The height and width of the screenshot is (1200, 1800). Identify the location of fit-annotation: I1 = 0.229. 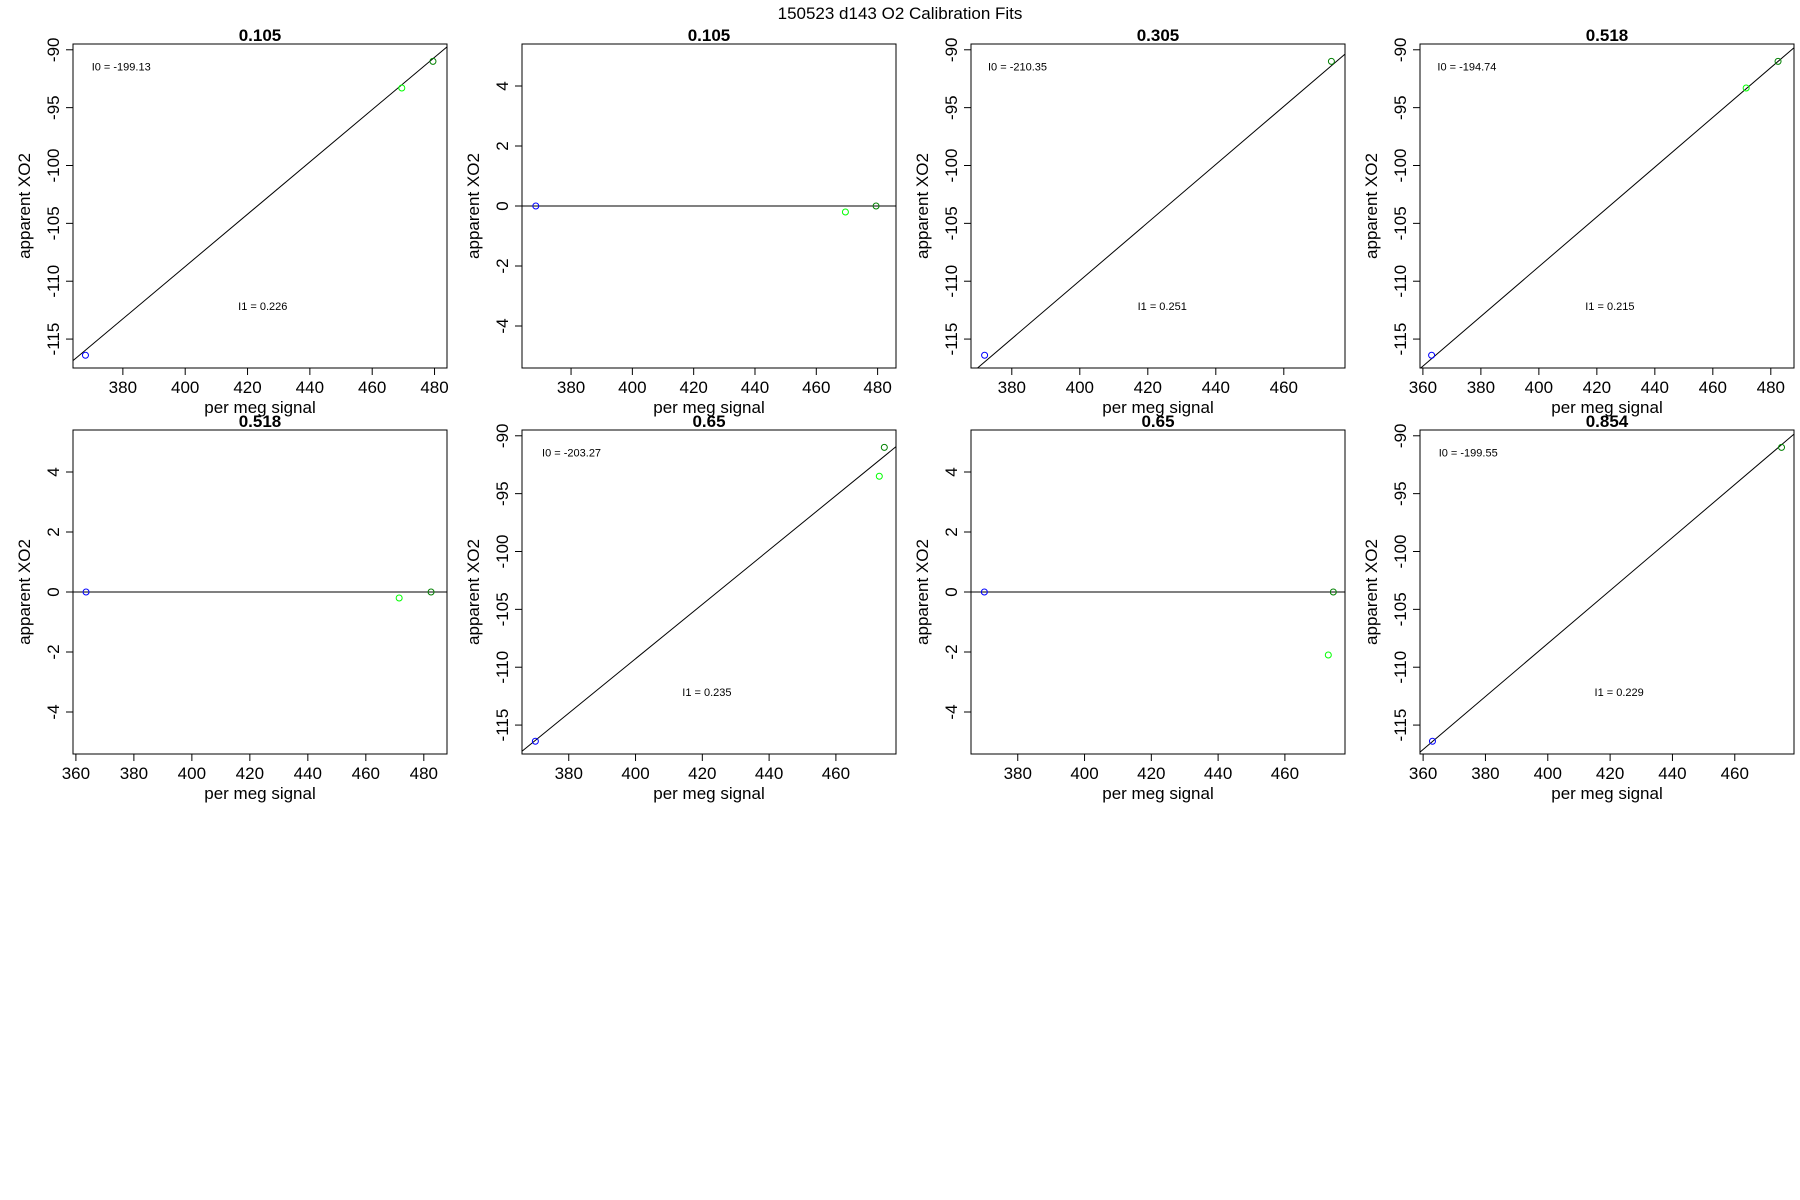
(1619, 693).